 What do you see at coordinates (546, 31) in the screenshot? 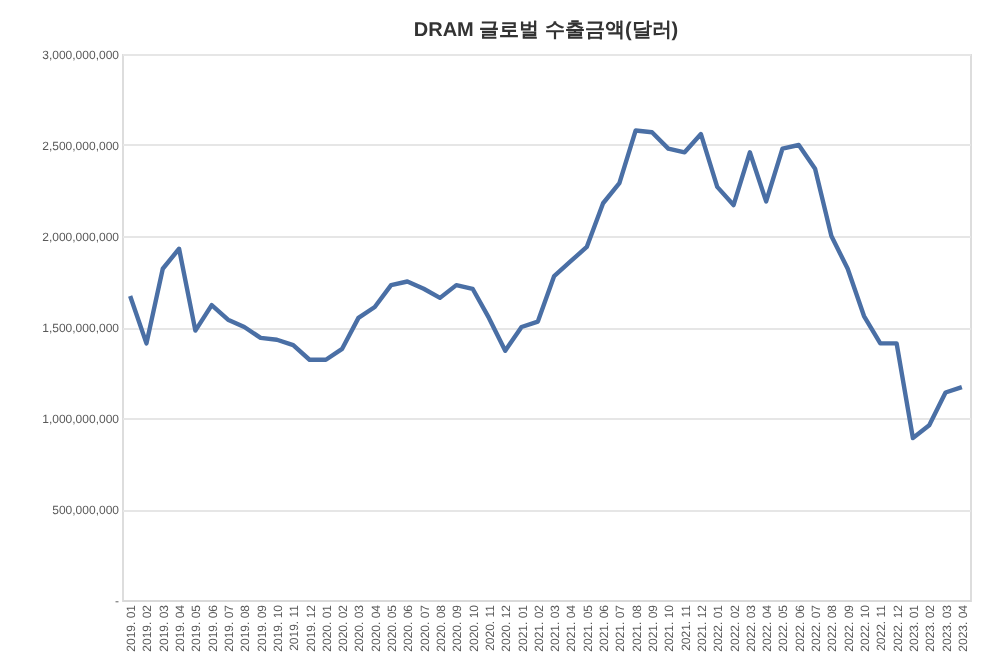
I see `chart-title: DRAM 글로벌 수출금액(달러)` at bounding box center [546, 31].